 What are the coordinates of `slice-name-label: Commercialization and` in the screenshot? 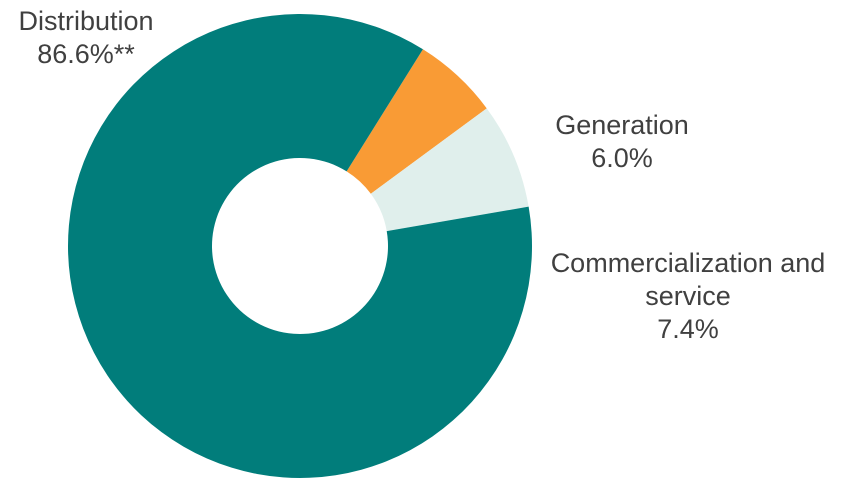 It's located at (688, 263).